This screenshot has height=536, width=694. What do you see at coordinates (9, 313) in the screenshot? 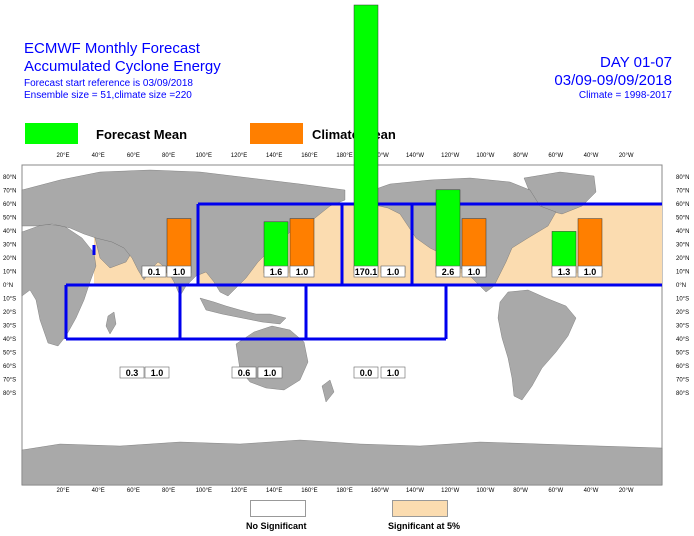
I see `y-tick-left: 20°S` at bounding box center [9, 313].